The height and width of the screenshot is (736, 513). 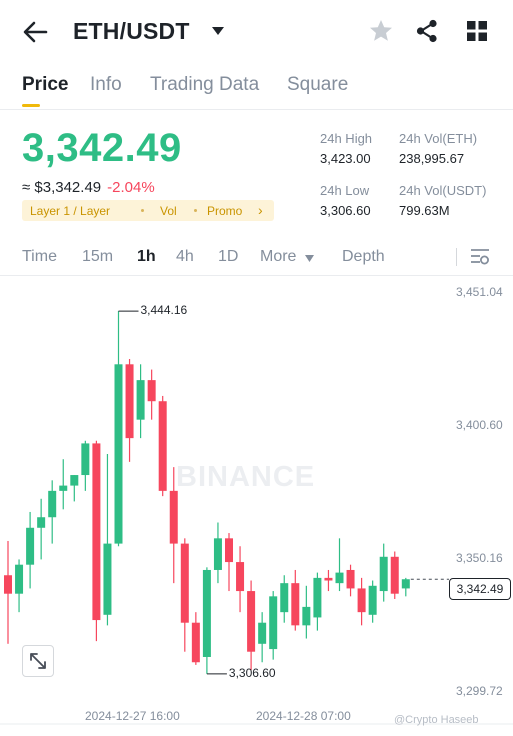 I want to click on vol-eth-value: 238,995.67, so click(x=432, y=158).